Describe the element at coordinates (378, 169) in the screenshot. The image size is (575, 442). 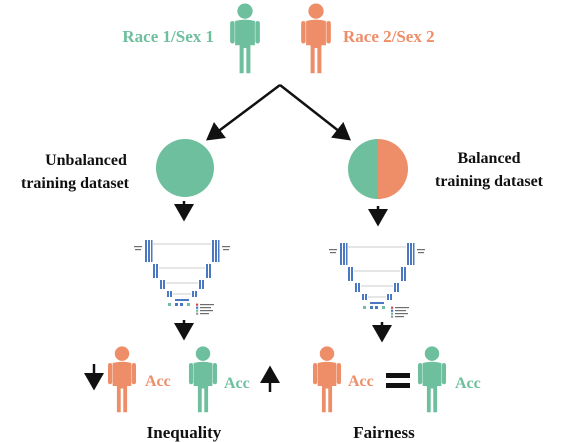
I see `balanced-dataset-circle` at that location.